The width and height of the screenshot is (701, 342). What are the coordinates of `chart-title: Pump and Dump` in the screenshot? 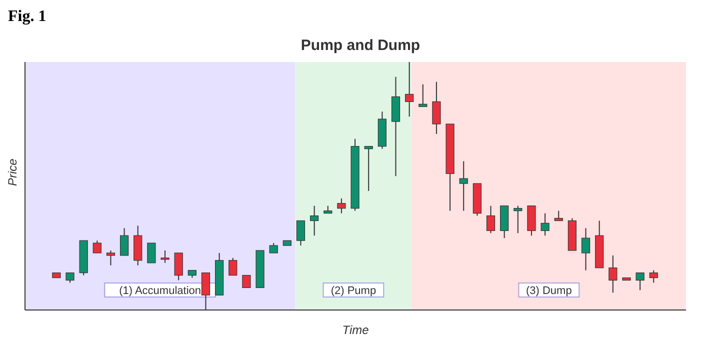 It's located at (361, 46).